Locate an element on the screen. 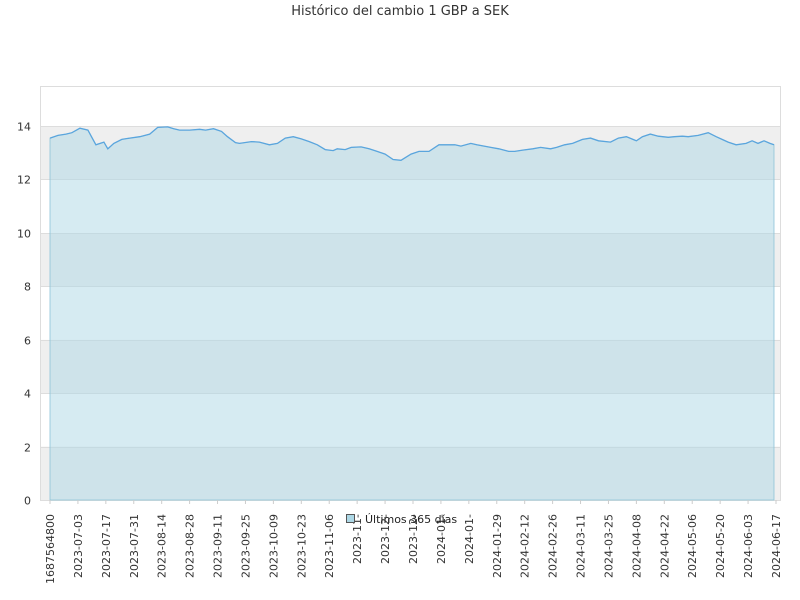 This screenshot has width=800, height=600. x-tick-label: 2024-06-17 is located at coordinates (776, 546).